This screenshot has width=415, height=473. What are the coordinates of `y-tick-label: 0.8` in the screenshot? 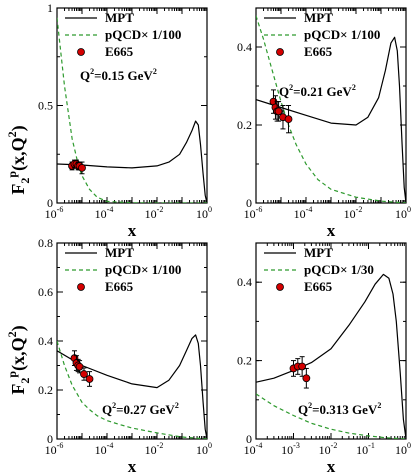 It's located at (45, 243).